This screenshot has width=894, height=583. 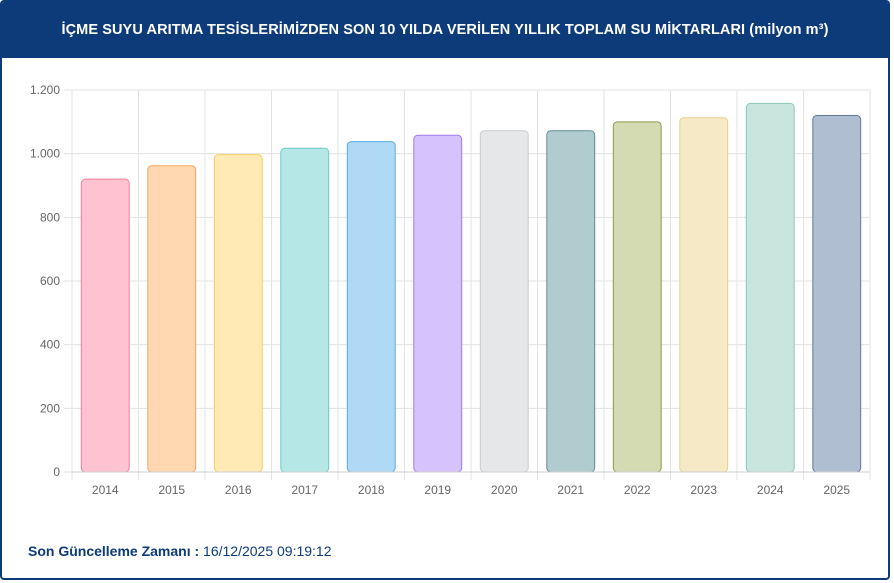 What do you see at coordinates (371, 490) in the screenshot?
I see `x-tick-label: 2018` at bounding box center [371, 490].